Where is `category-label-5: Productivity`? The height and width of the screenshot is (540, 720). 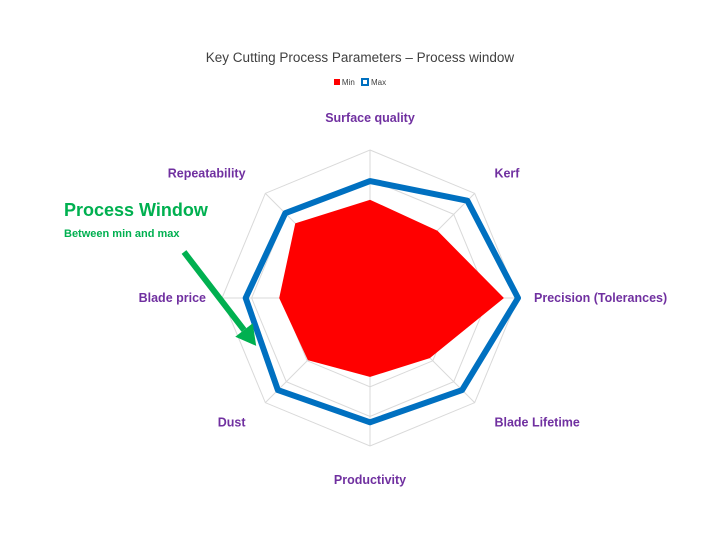
category-label-5: Productivity is located at coordinates (370, 480).